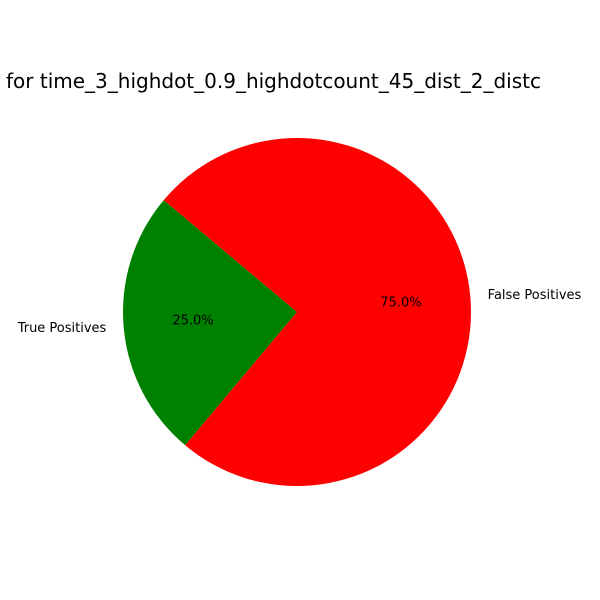 The image size is (600, 600). What do you see at coordinates (400, 302) in the screenshot?
I see `slice-percent-label: 75.0%` at bounding box center [400, 302].